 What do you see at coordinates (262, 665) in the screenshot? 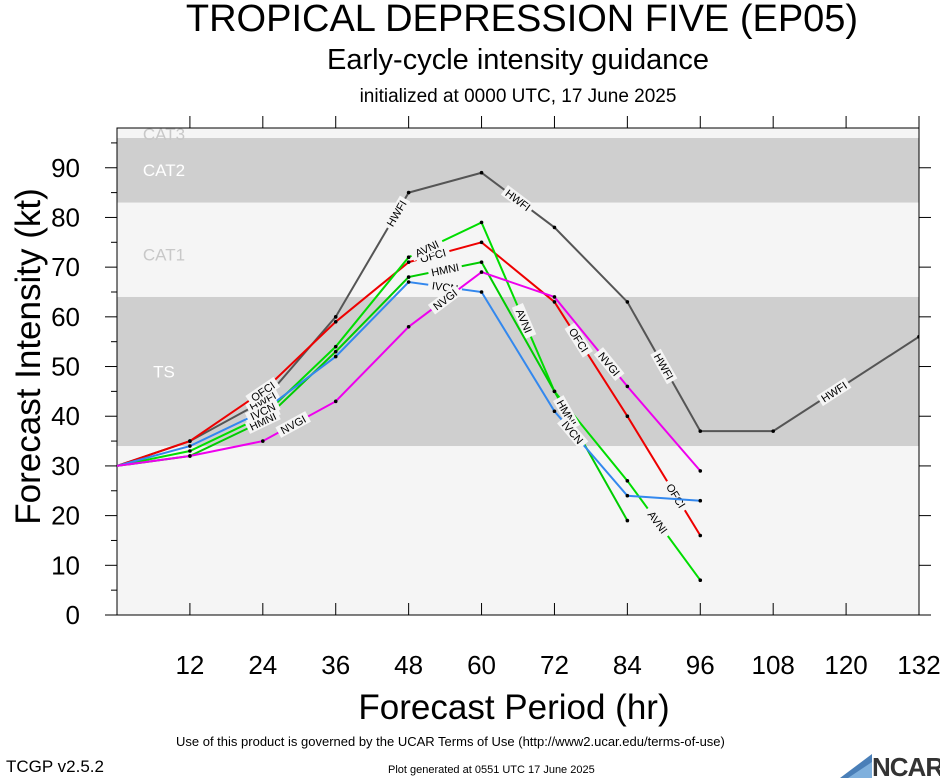
I see `x-tick-label: 24` at bounding box center [262, 665].